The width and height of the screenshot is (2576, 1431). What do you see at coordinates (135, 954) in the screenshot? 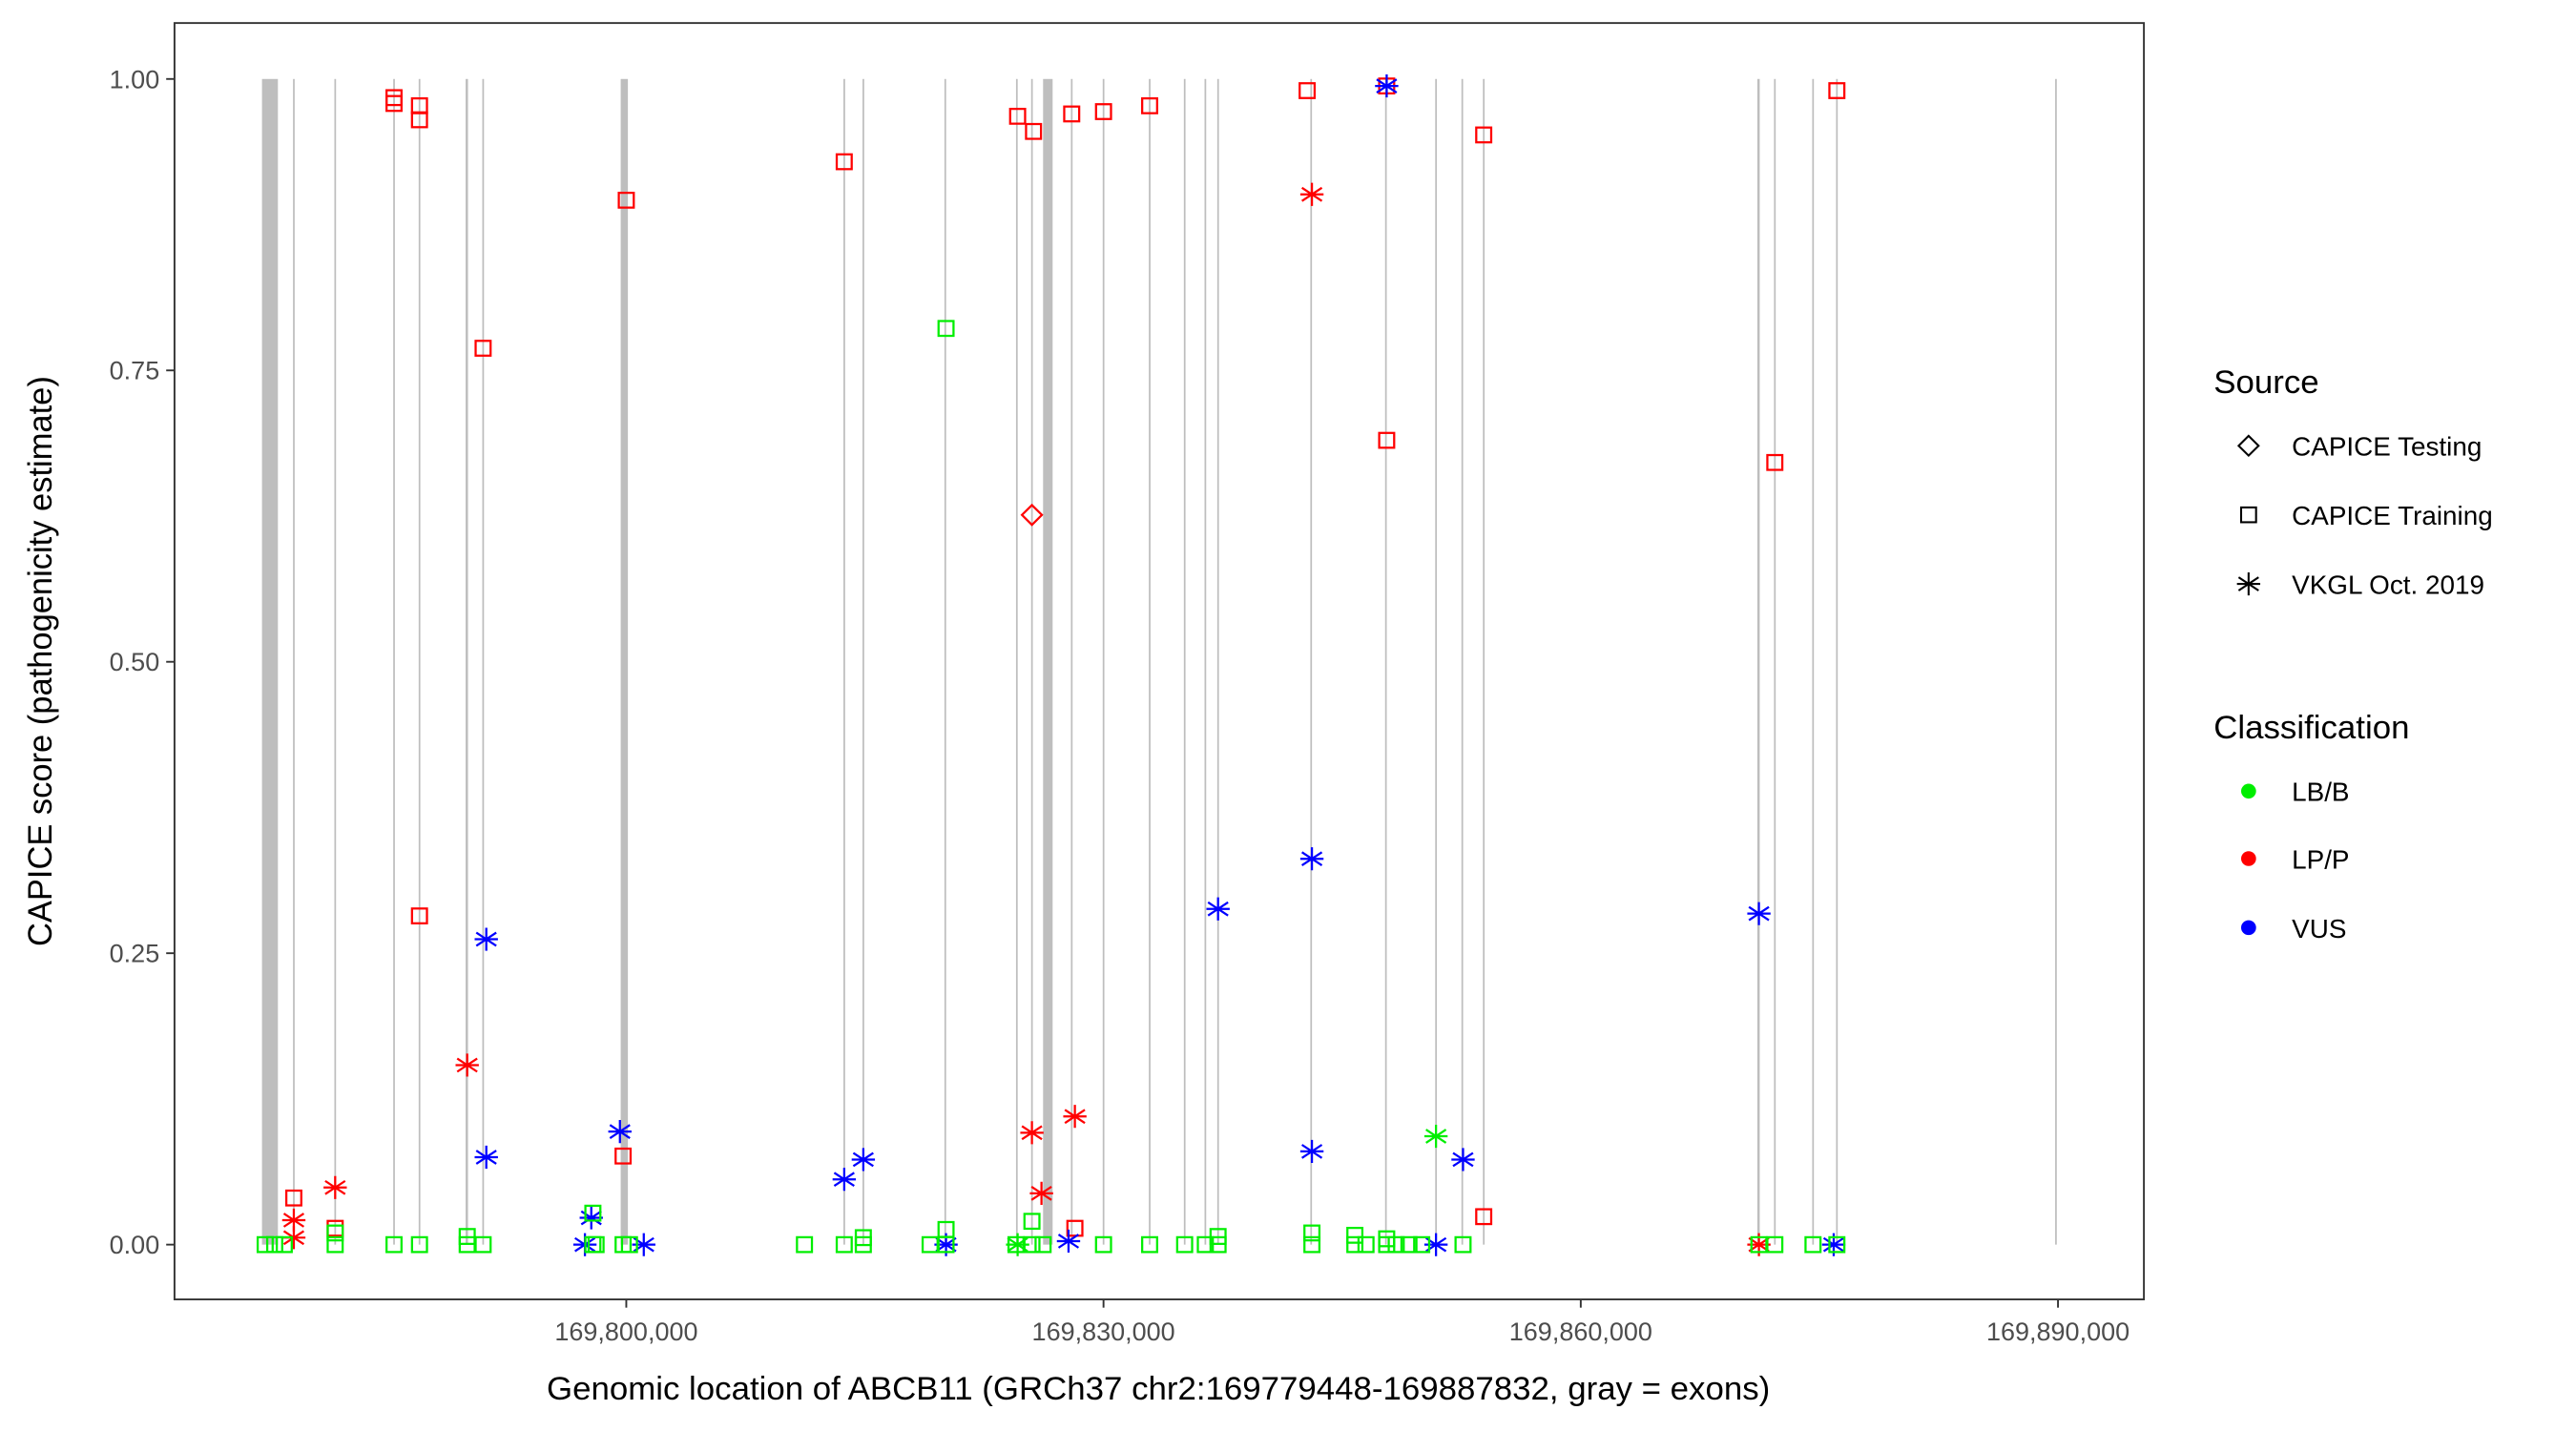
I see `y-tick-label: 0.25` at bounding box center [135, 954].